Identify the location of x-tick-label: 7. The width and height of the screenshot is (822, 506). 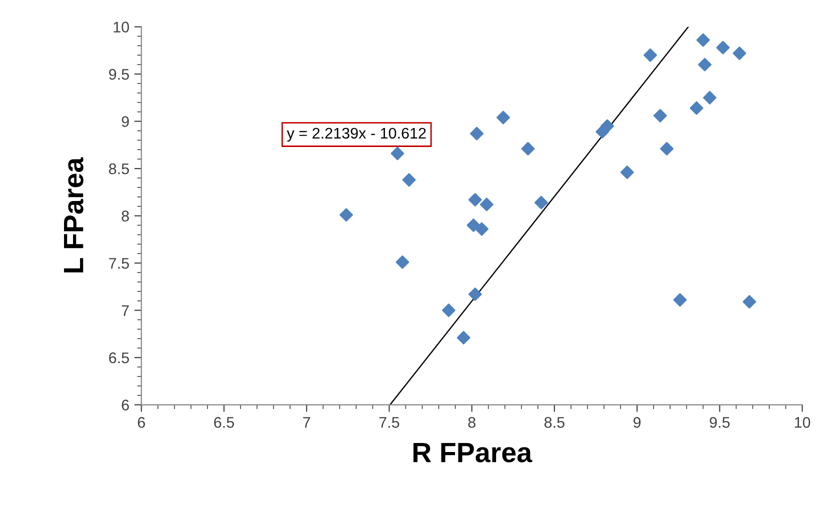
(306, 422).